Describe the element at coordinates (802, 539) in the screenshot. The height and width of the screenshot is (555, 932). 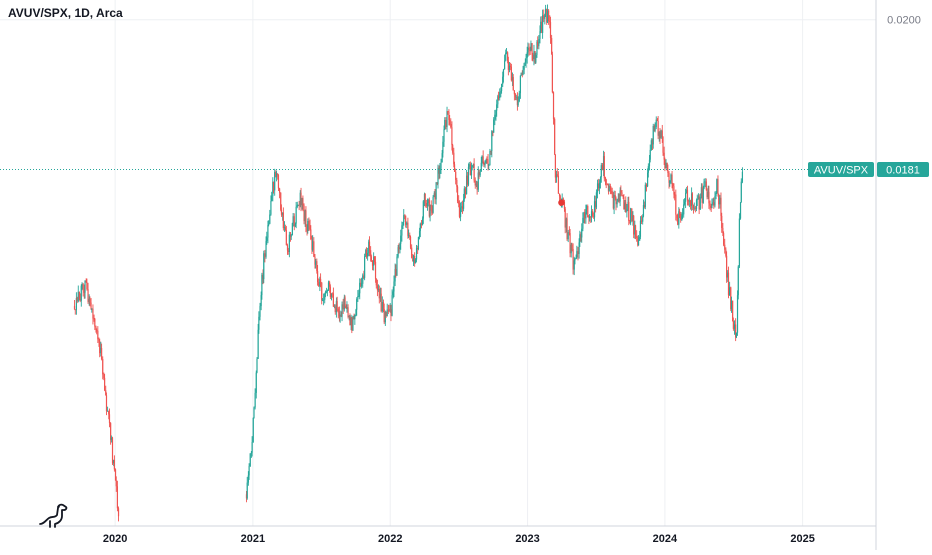
I see `x-tick-label: 2025` at that location.